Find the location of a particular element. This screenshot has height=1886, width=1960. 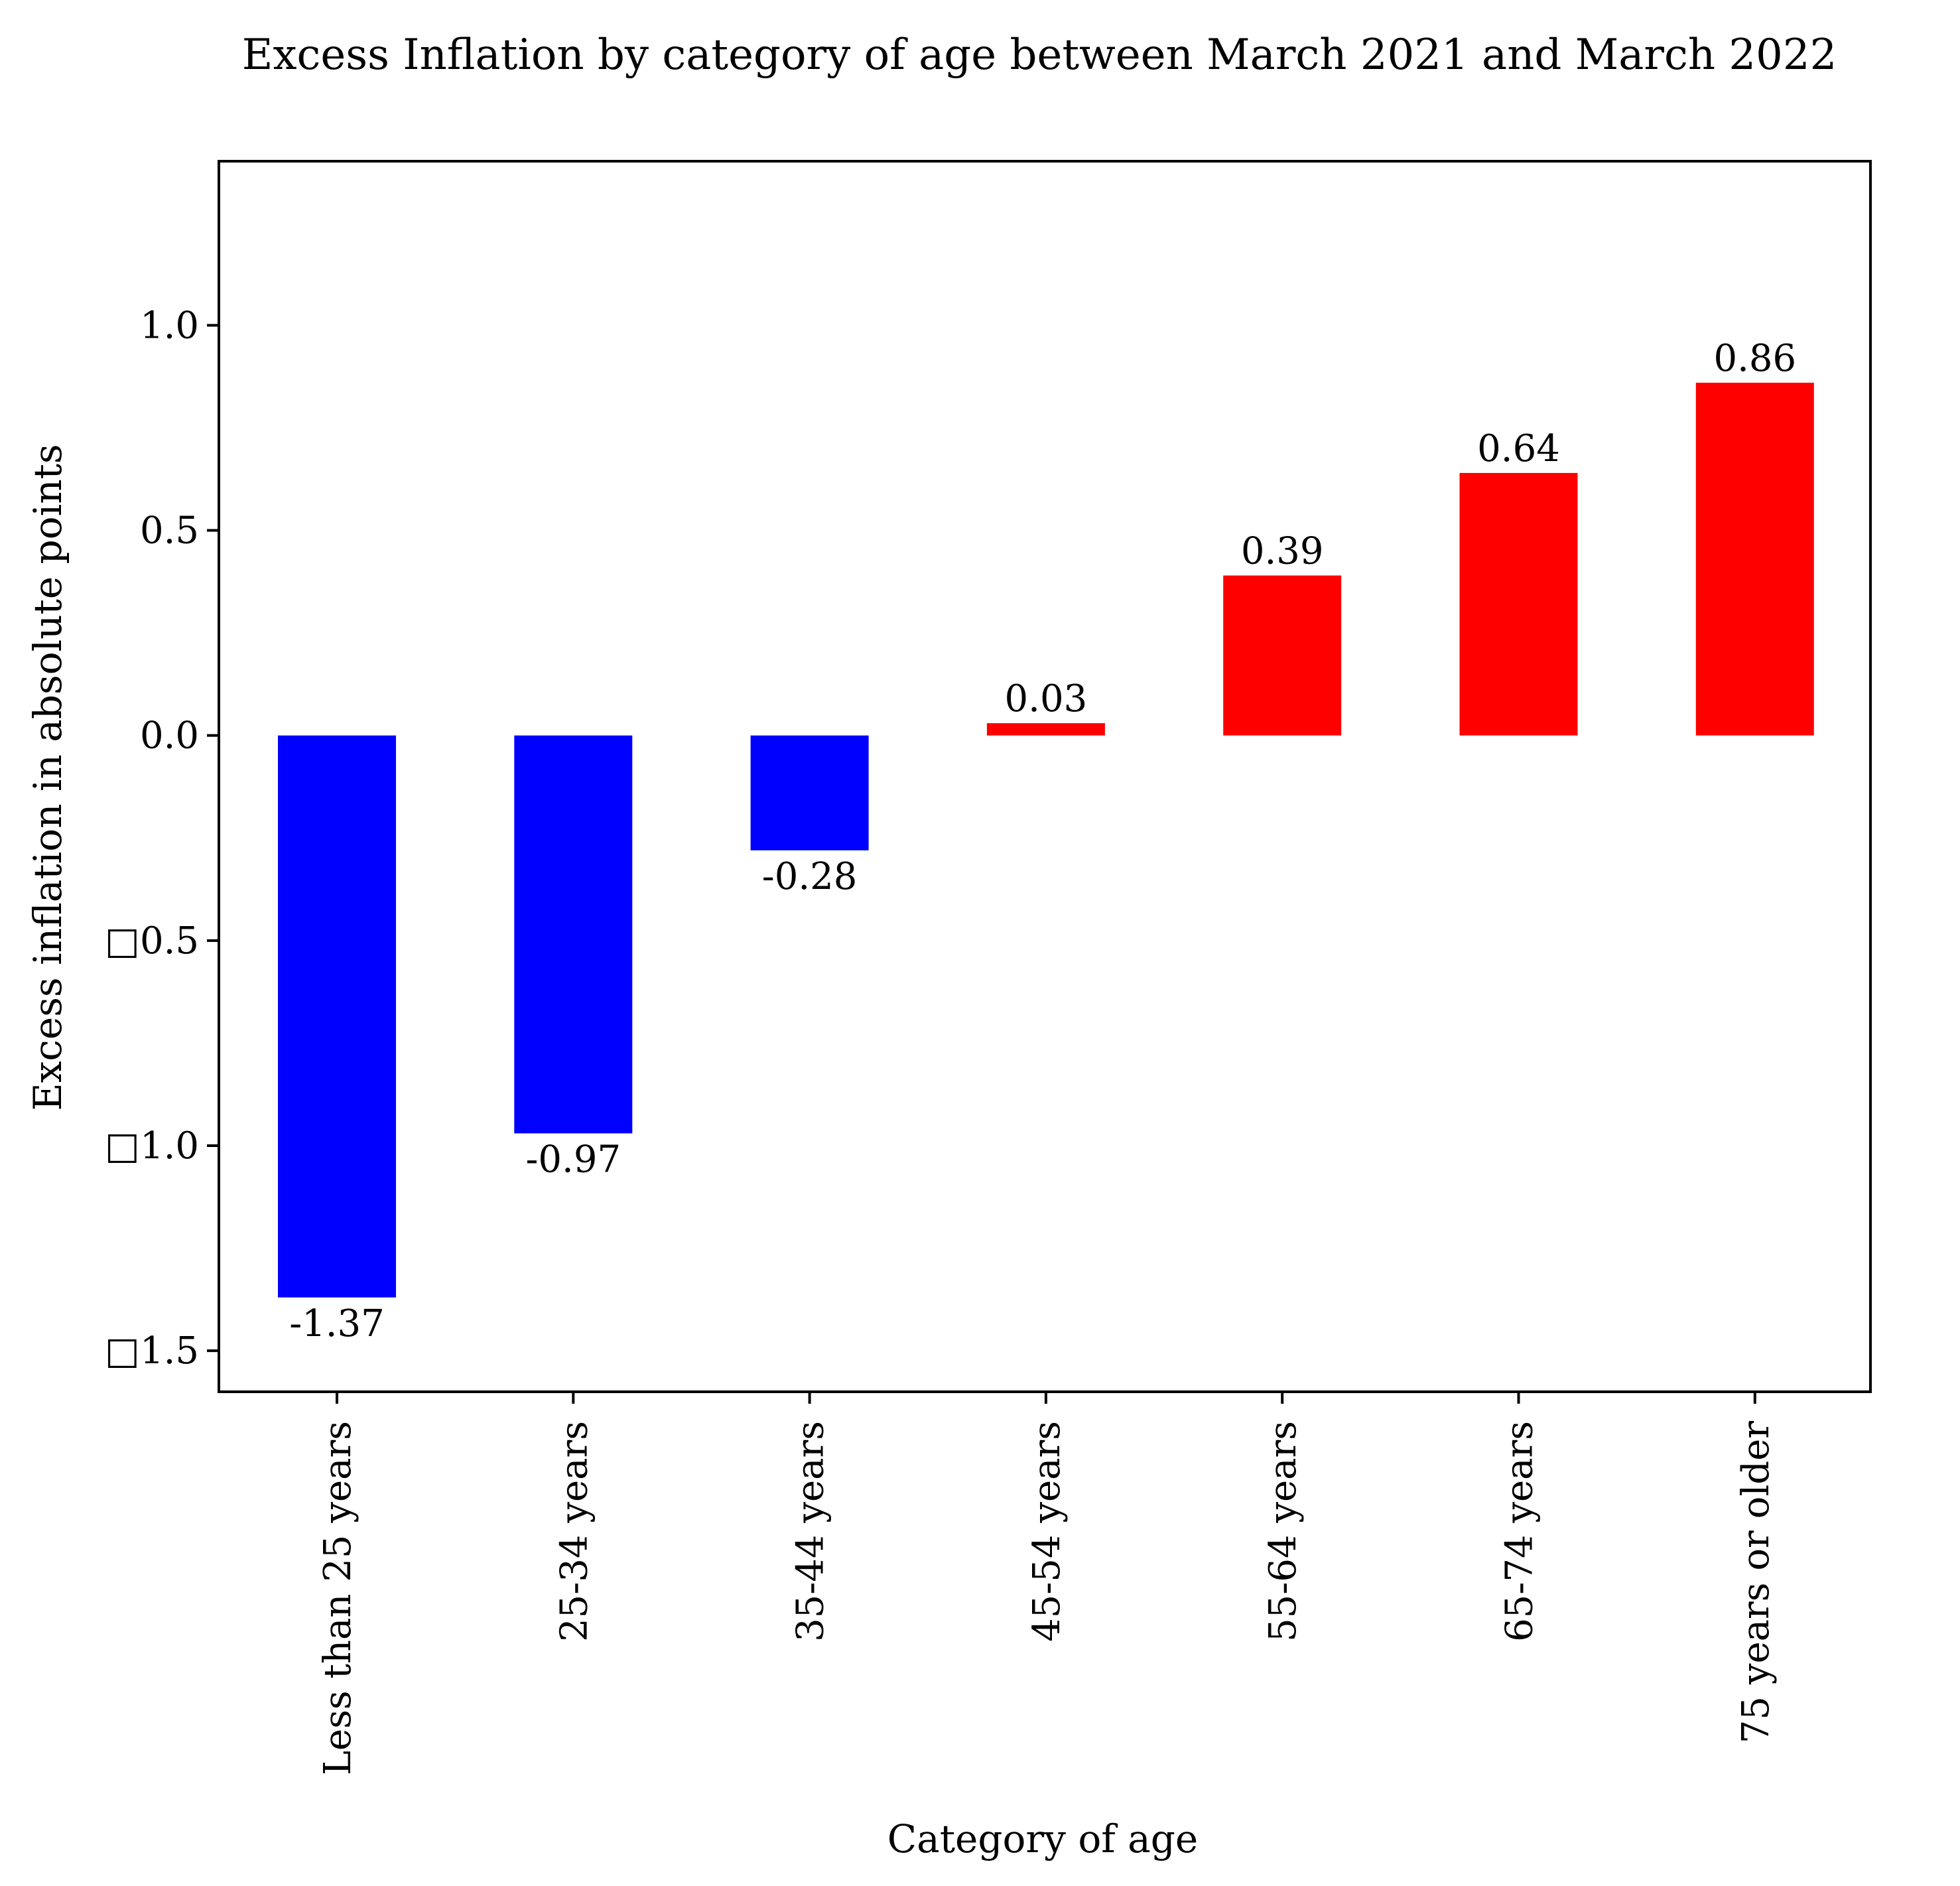

y-tick-label-4: □1.0 is located at coordinates (152, 1146).